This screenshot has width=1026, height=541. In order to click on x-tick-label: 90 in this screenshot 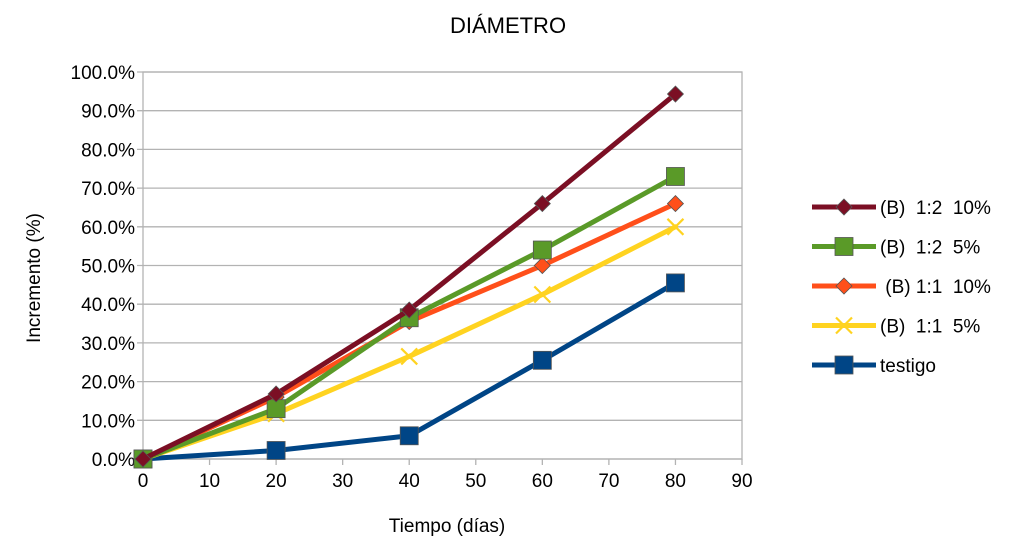, I will do `click(741, 481)`.